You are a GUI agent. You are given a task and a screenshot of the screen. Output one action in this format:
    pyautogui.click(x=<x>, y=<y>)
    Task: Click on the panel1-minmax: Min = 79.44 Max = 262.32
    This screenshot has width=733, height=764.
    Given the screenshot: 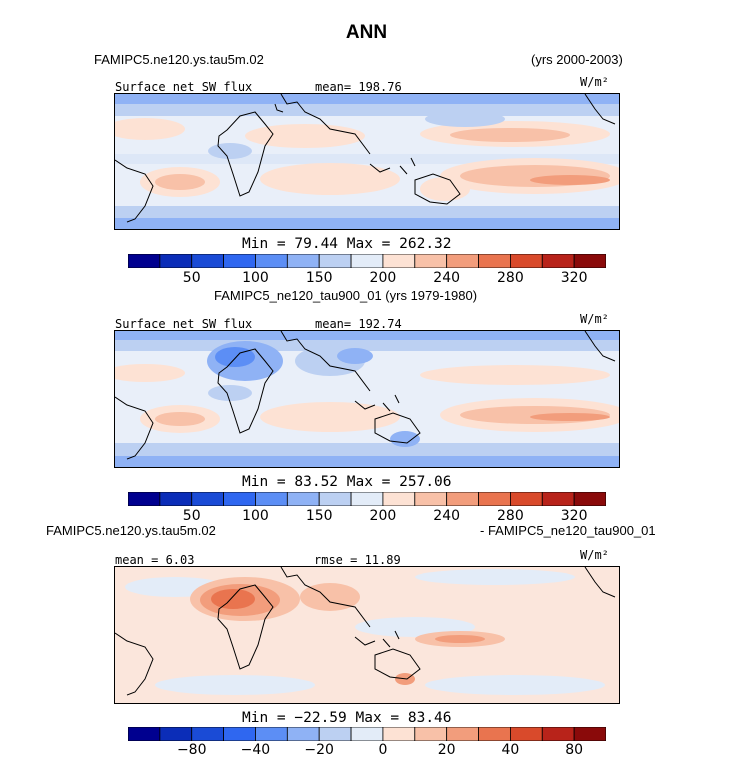 What is the action you would take?
    pyautogui.click(x=347, y=244)
    